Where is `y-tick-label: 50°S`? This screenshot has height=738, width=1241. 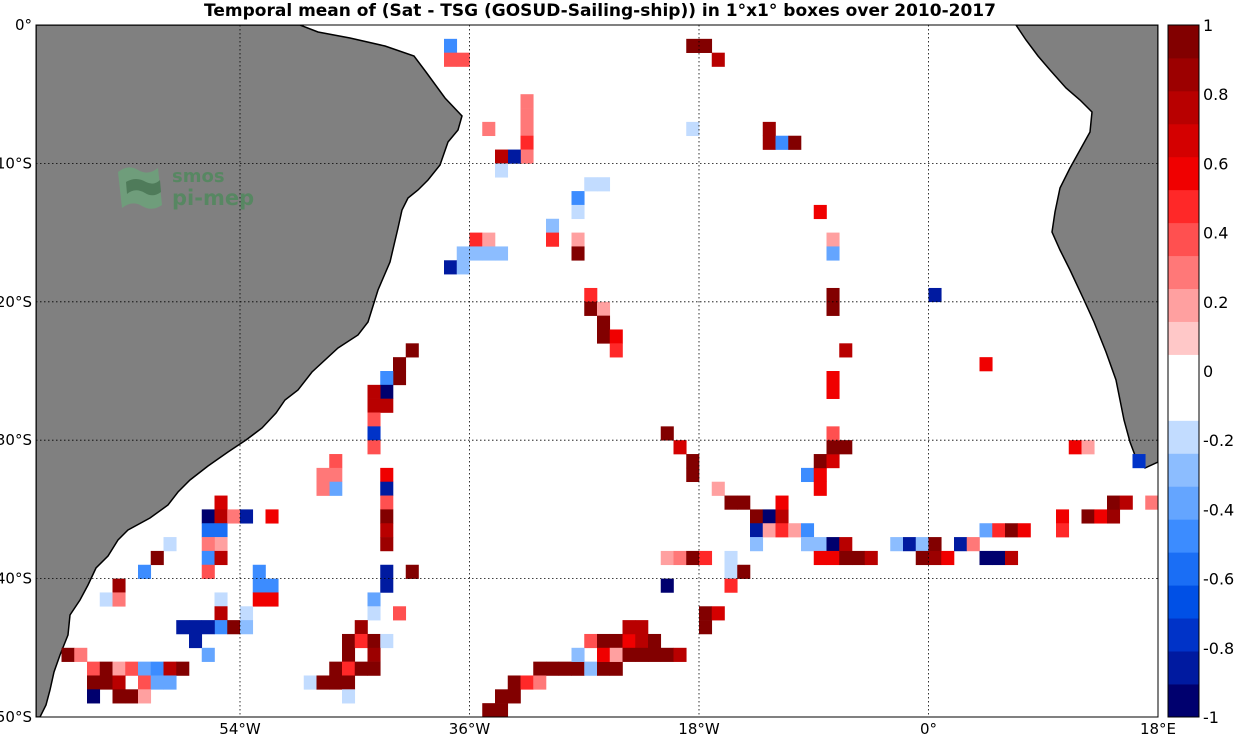
y-tick-label: 50°S is located at coordinates (16, 717).